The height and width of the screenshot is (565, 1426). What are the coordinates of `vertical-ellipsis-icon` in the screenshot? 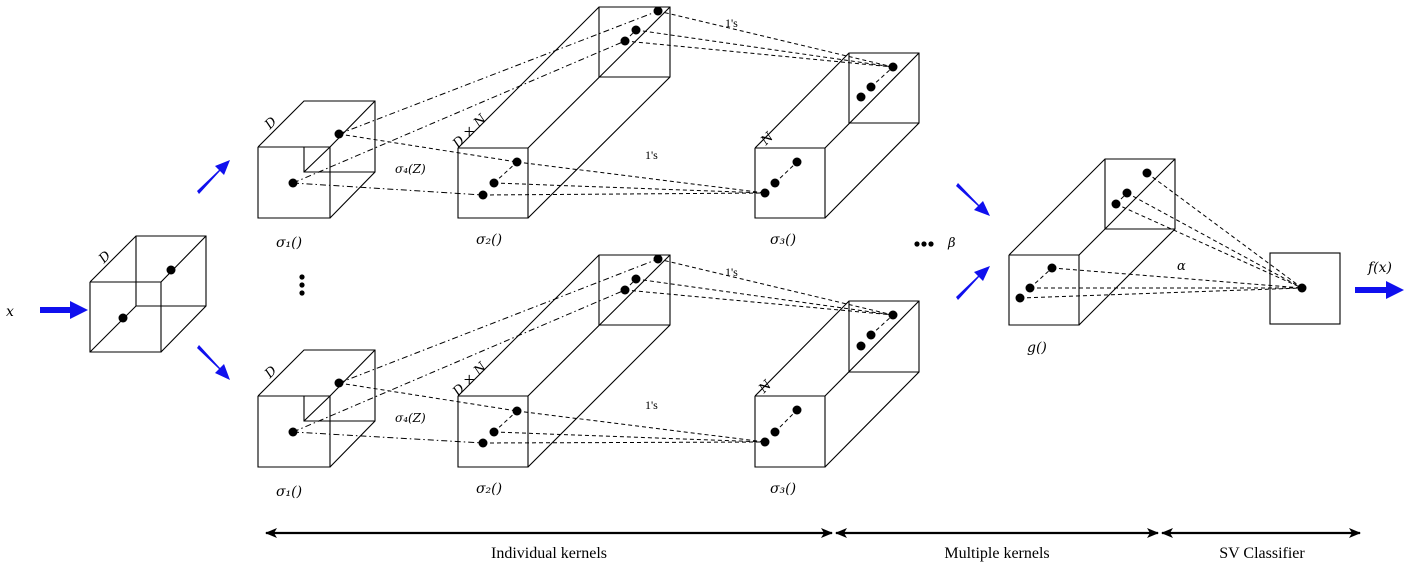 It's located at (302, 285).